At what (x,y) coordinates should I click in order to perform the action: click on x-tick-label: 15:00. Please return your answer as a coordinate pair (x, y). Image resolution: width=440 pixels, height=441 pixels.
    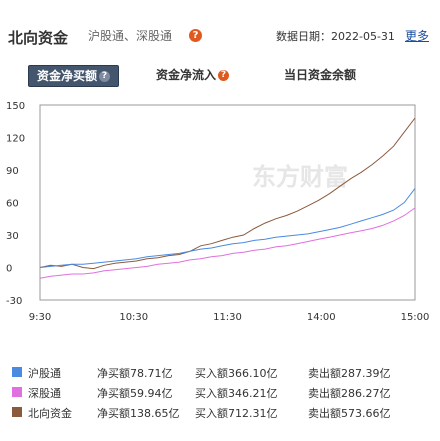
    Looking at the image, I should click on (415, 317).